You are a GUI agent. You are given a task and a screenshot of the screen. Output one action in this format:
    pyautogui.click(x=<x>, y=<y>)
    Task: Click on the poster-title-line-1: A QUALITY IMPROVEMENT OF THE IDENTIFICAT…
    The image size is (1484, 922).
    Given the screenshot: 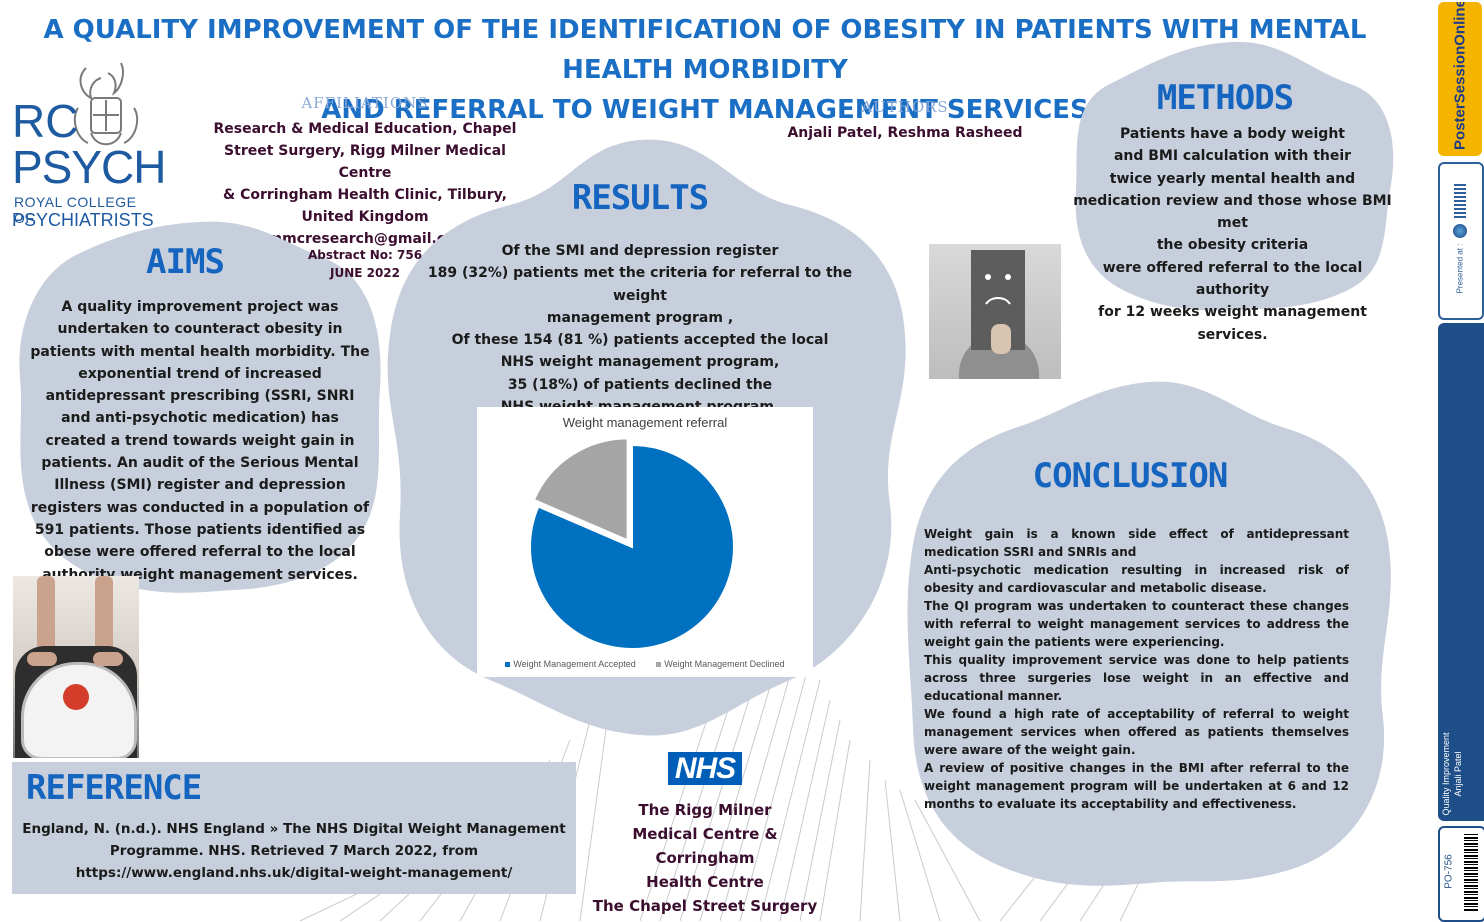 What is the action you would take?
    pyautogui.click(x=705, y=50)
    